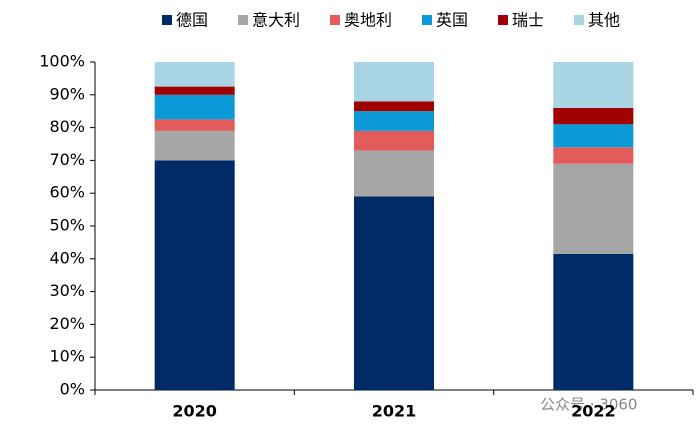 This screenshot has height=432, width=700. I want to click on y-tick-label: 60%, so click(67, 192).